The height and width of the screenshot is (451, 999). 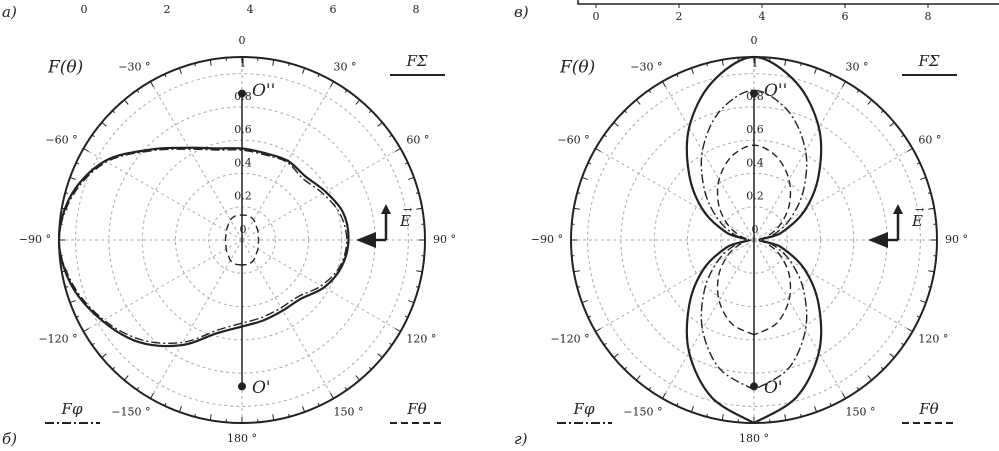 What do you see at coordinates (242, 438) in the screenshot?
I see `theta-tick-label: 180 °` at bounding box center [242, 438].